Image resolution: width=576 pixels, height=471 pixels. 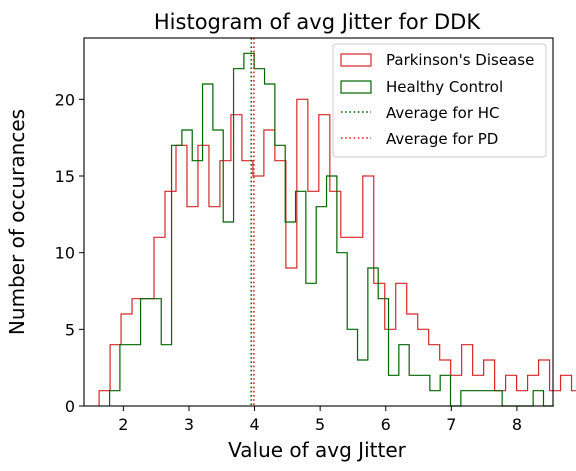 I want to click on y-axis: 0 5 10 15 20, so click(x=69, y=253).